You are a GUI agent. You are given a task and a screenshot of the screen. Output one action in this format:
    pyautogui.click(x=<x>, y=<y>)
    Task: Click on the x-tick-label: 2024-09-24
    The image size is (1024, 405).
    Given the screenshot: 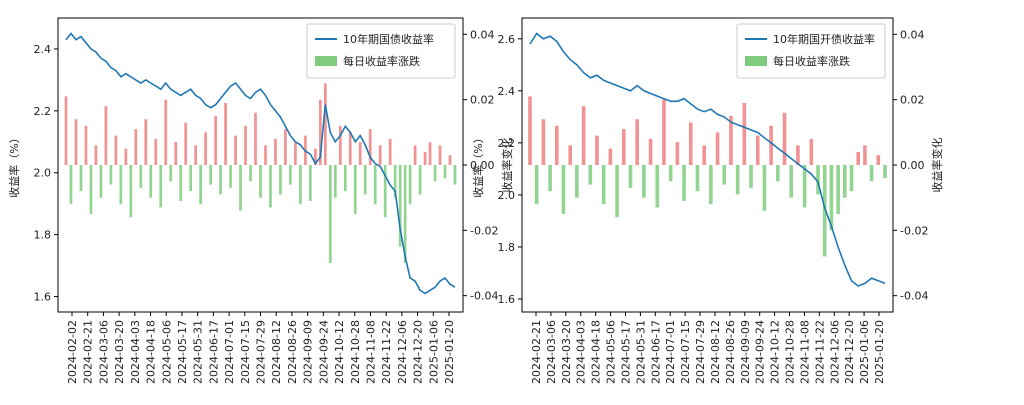 What is the action you would take?
    pyautogui.click(x=760, y=352)
    